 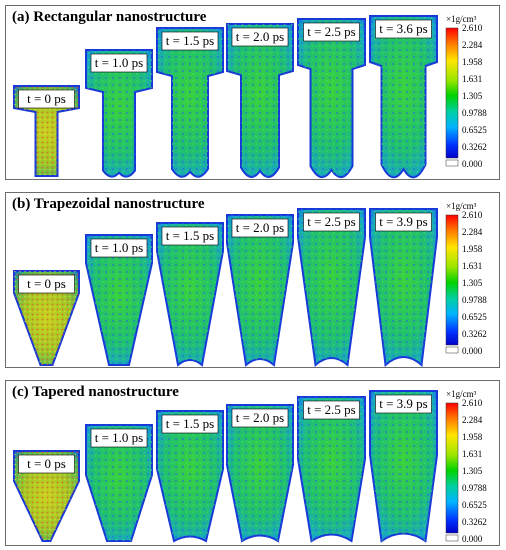 What do you see at coordinates (95, 392) in the screenshot?
I see `panel-title: (c) Tapered nanostructure` at bounding box center [95, 392].